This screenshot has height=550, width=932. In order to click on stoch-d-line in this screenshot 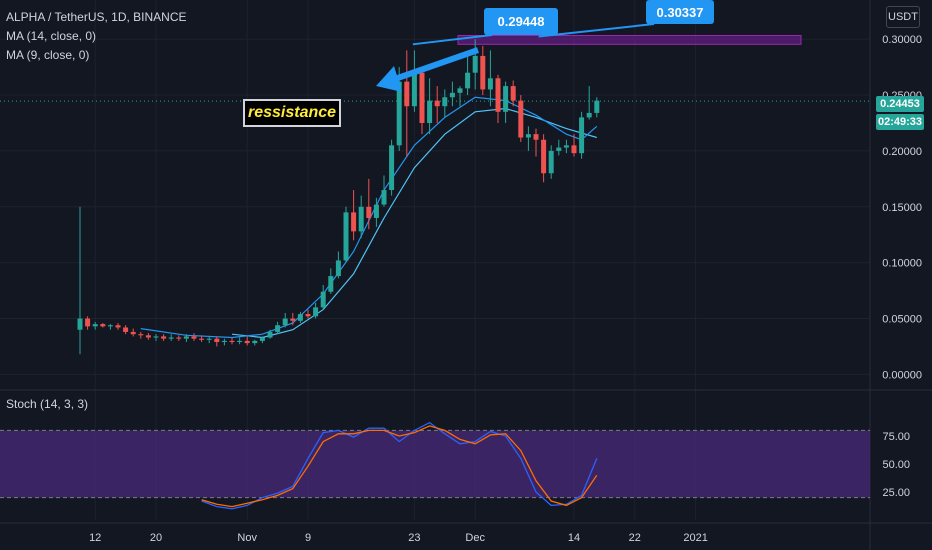, I will do `click(399, 466)`.